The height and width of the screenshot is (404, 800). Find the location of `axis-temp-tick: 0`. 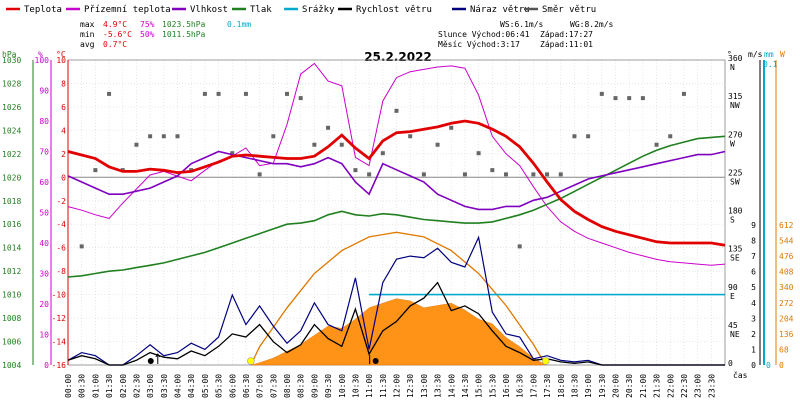

axis-temp-tick: 0 is located at coordinates (63, 177).